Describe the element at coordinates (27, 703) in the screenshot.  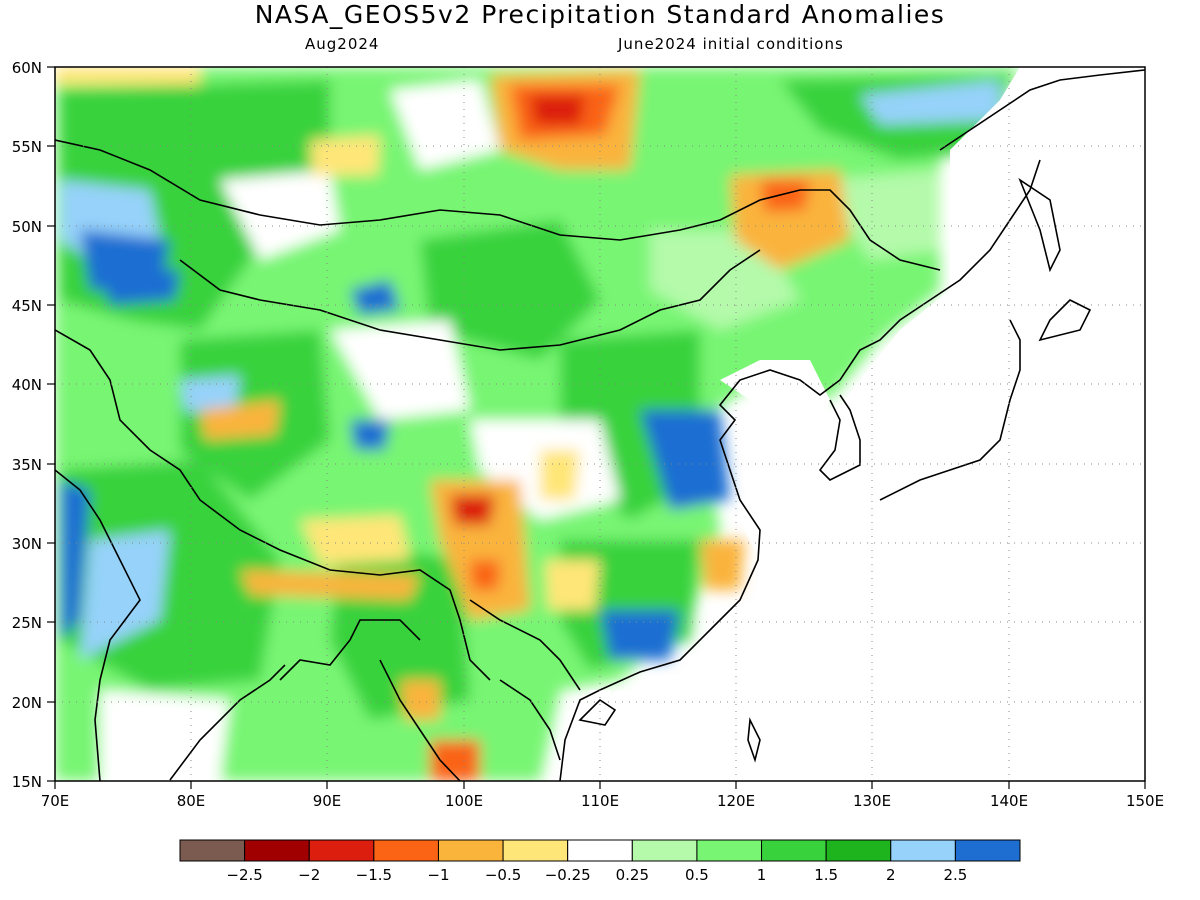
I see `lat-label: 20N` at that location.